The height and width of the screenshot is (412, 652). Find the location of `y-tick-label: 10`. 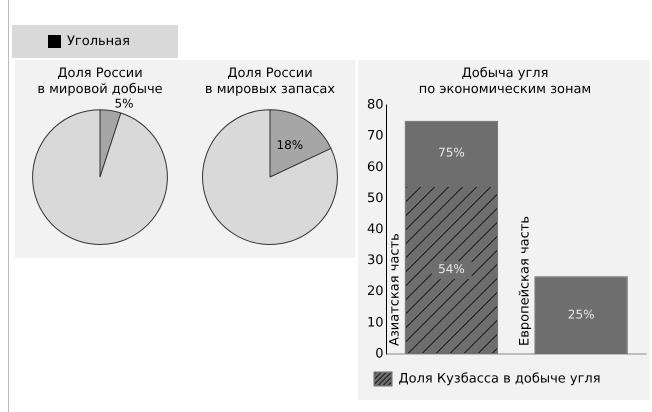

y-tick-label: 10 is located at coordinates (375, 322).